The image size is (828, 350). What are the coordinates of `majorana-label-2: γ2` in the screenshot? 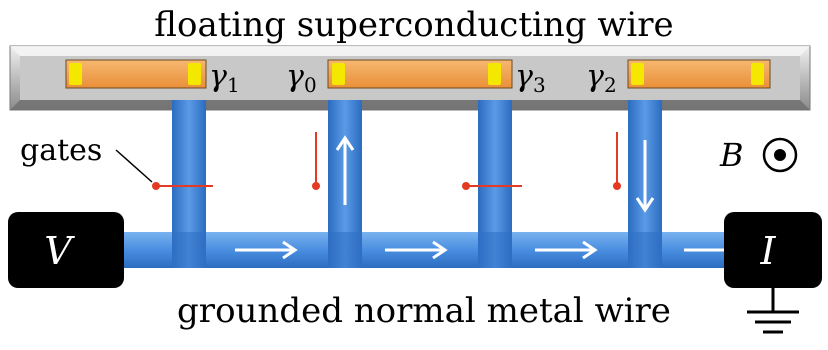 It's located at (601, 78).